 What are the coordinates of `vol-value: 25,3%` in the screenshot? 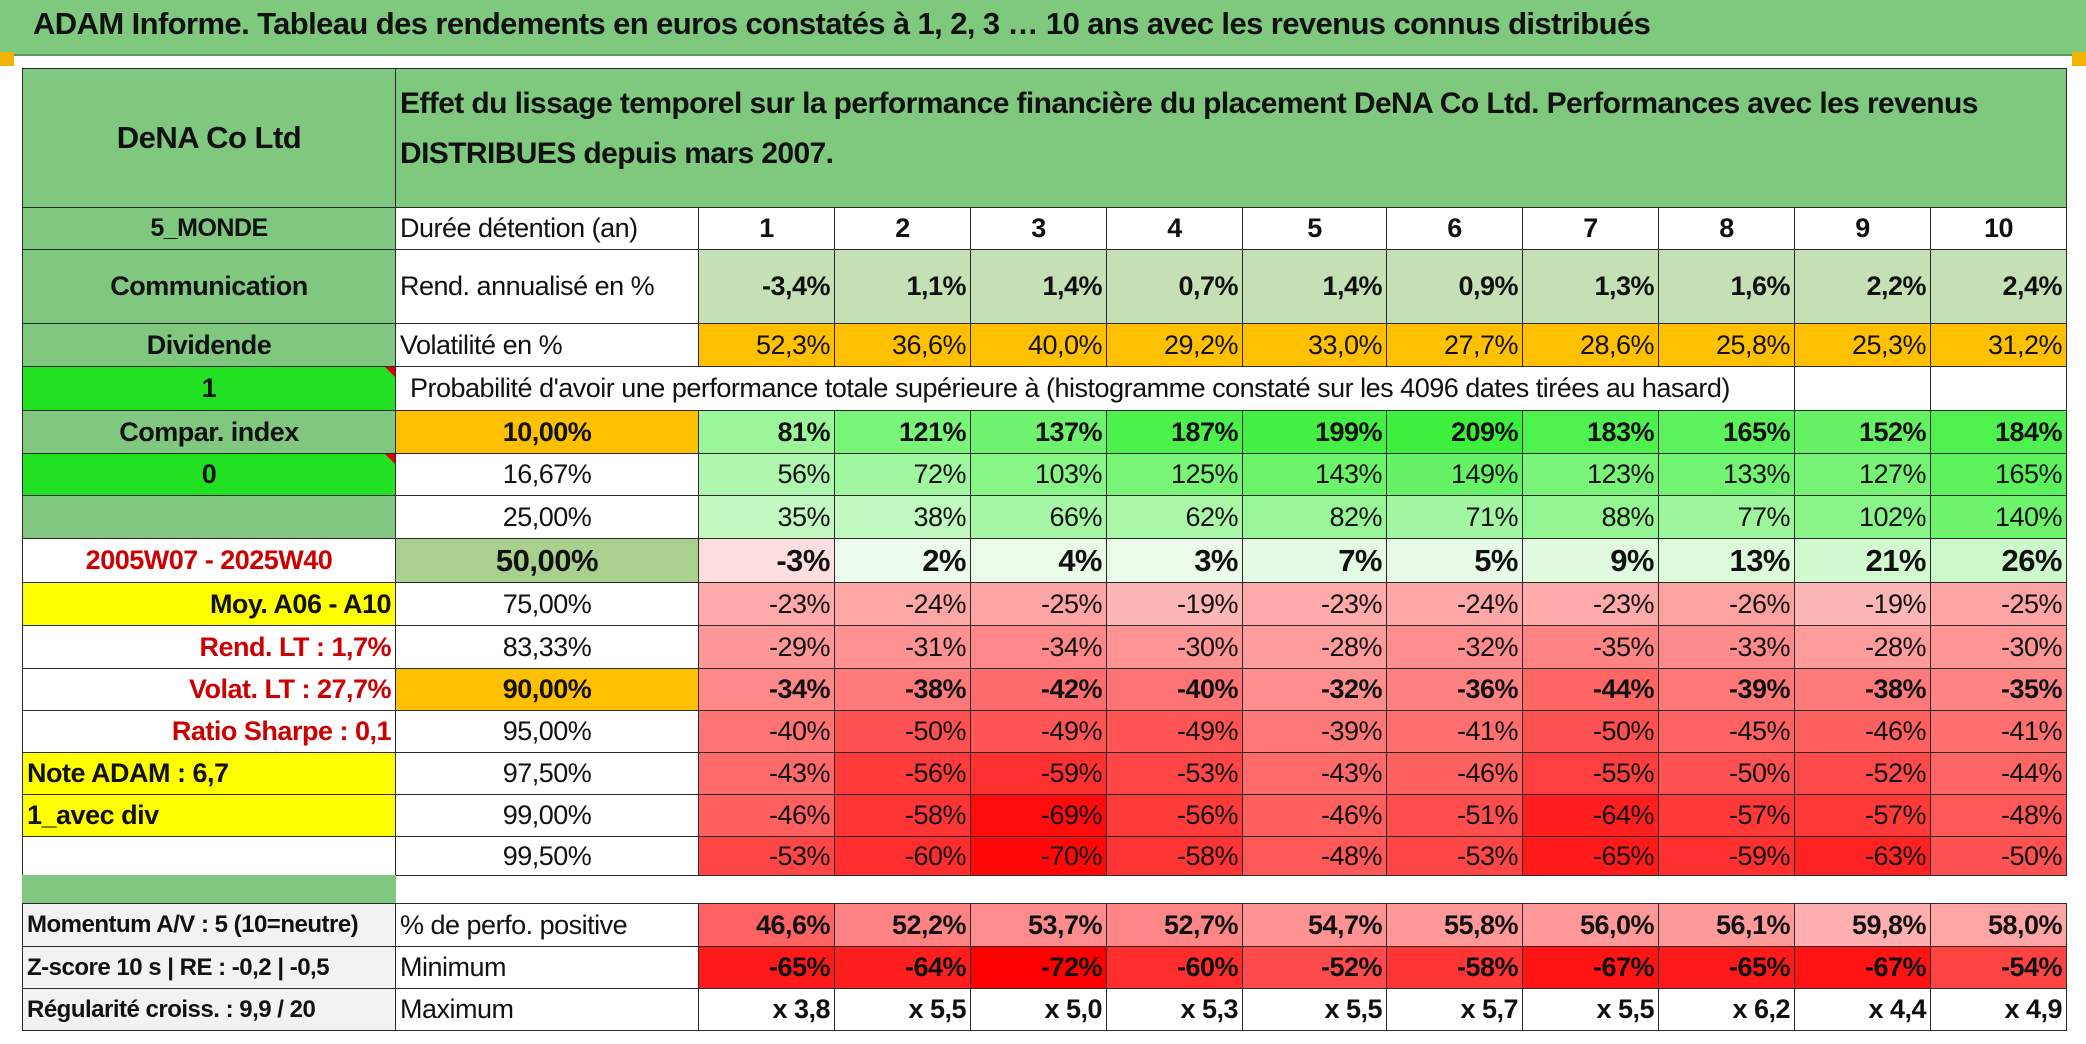 It's located at (1862, 345).